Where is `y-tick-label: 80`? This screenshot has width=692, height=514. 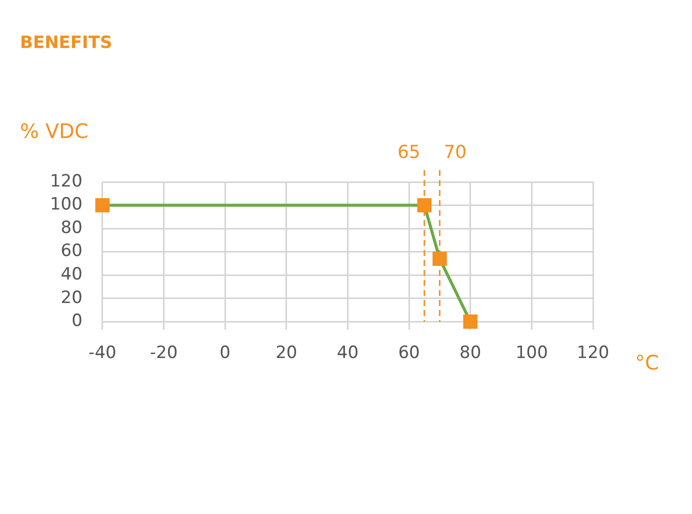 y-tick-label: 80 is located at coordinates (71, 228).